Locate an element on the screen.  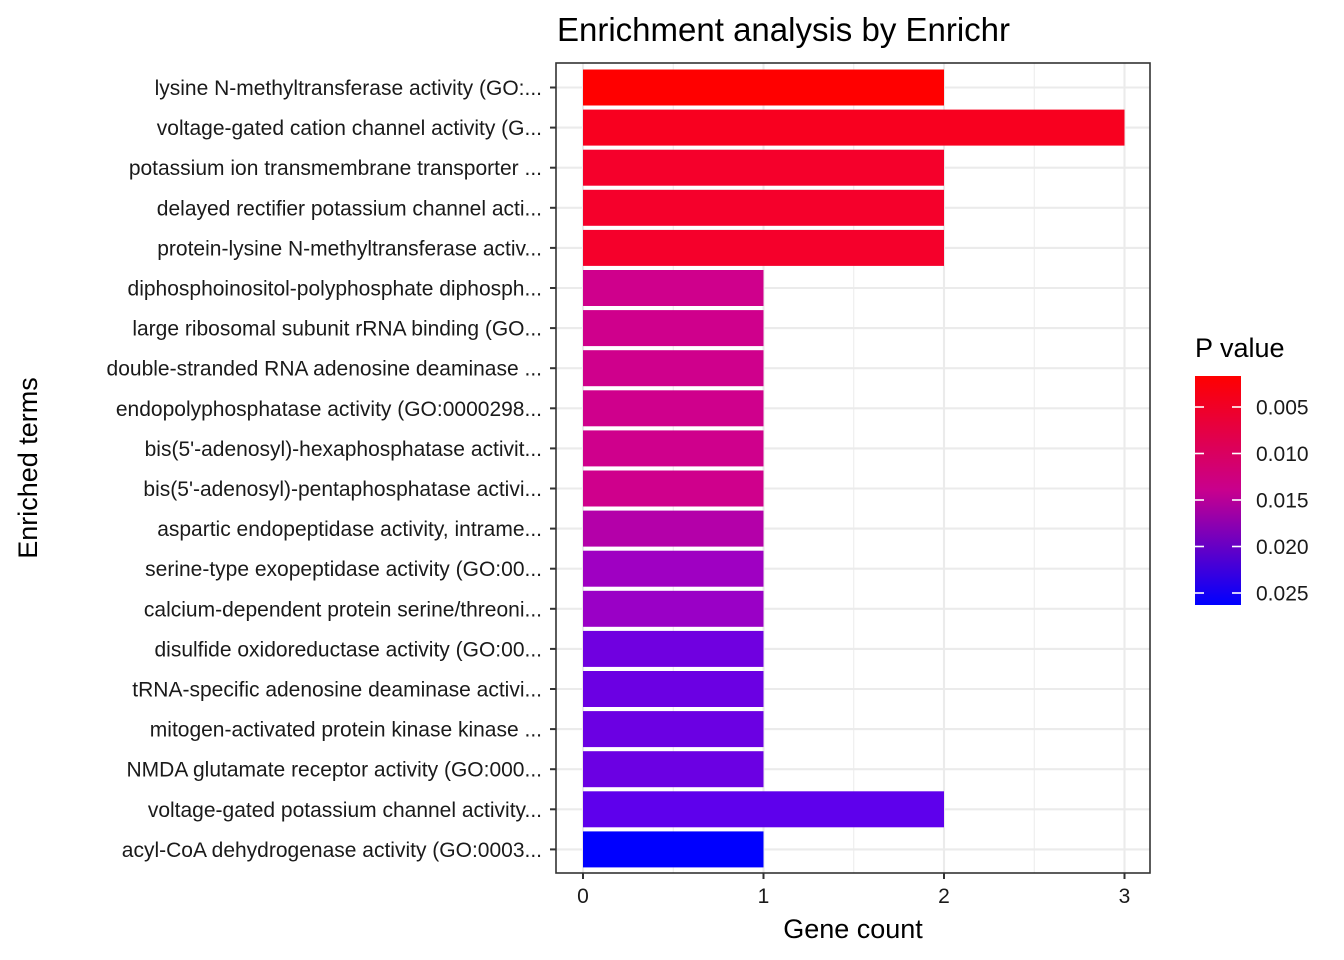
legend-label: 0.020 is located at coordinates (1282, 547).